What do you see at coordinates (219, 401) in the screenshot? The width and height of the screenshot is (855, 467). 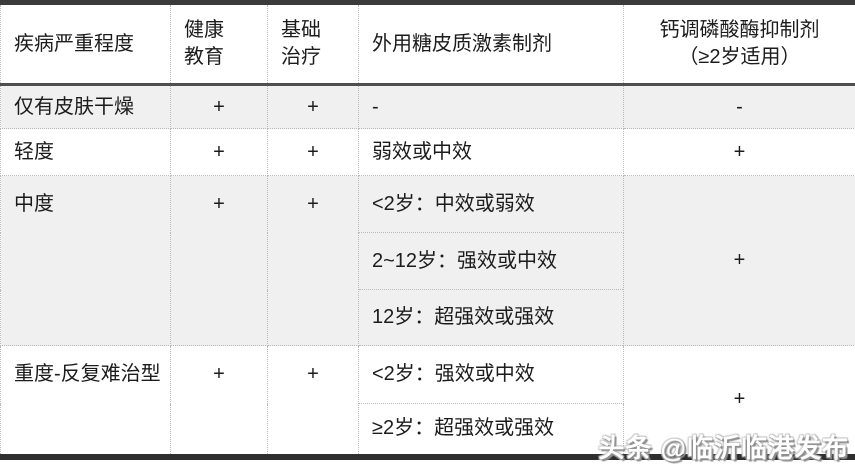 I see `cell-severe-health: +` at bounding box center [219, 401].